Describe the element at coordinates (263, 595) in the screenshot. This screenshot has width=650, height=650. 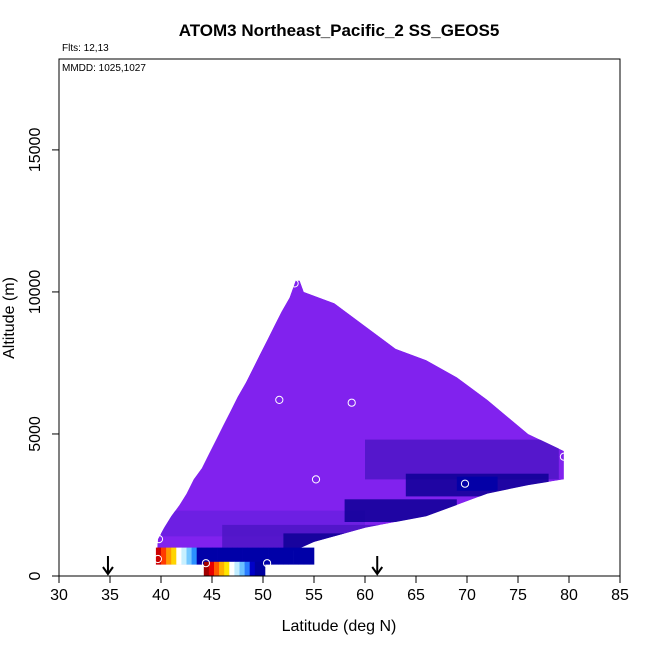
I see `x-tick-label: 50` at that location.